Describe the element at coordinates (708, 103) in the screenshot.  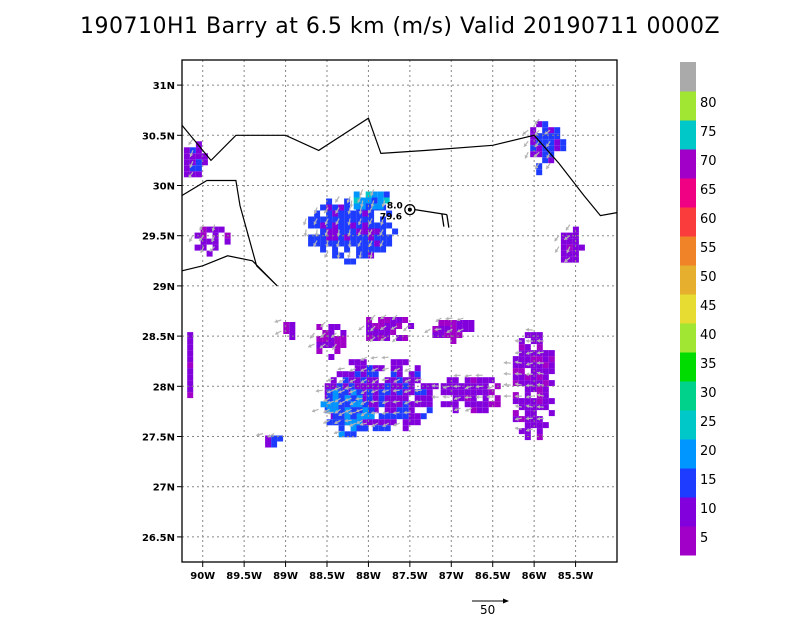
I see `colorbar-label: 80` at that location.